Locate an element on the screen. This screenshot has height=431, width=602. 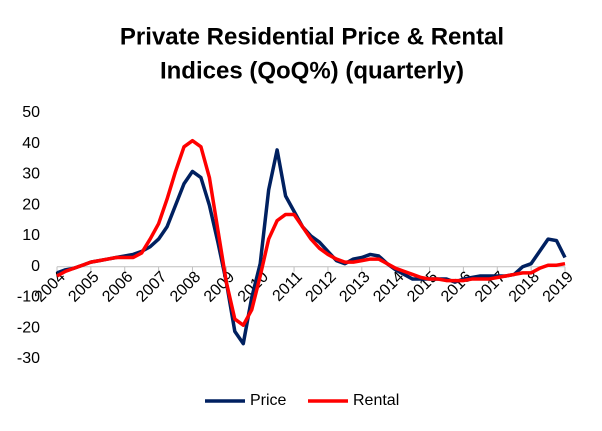
y-tick-label: 40 is located at coordinates (31, 143).